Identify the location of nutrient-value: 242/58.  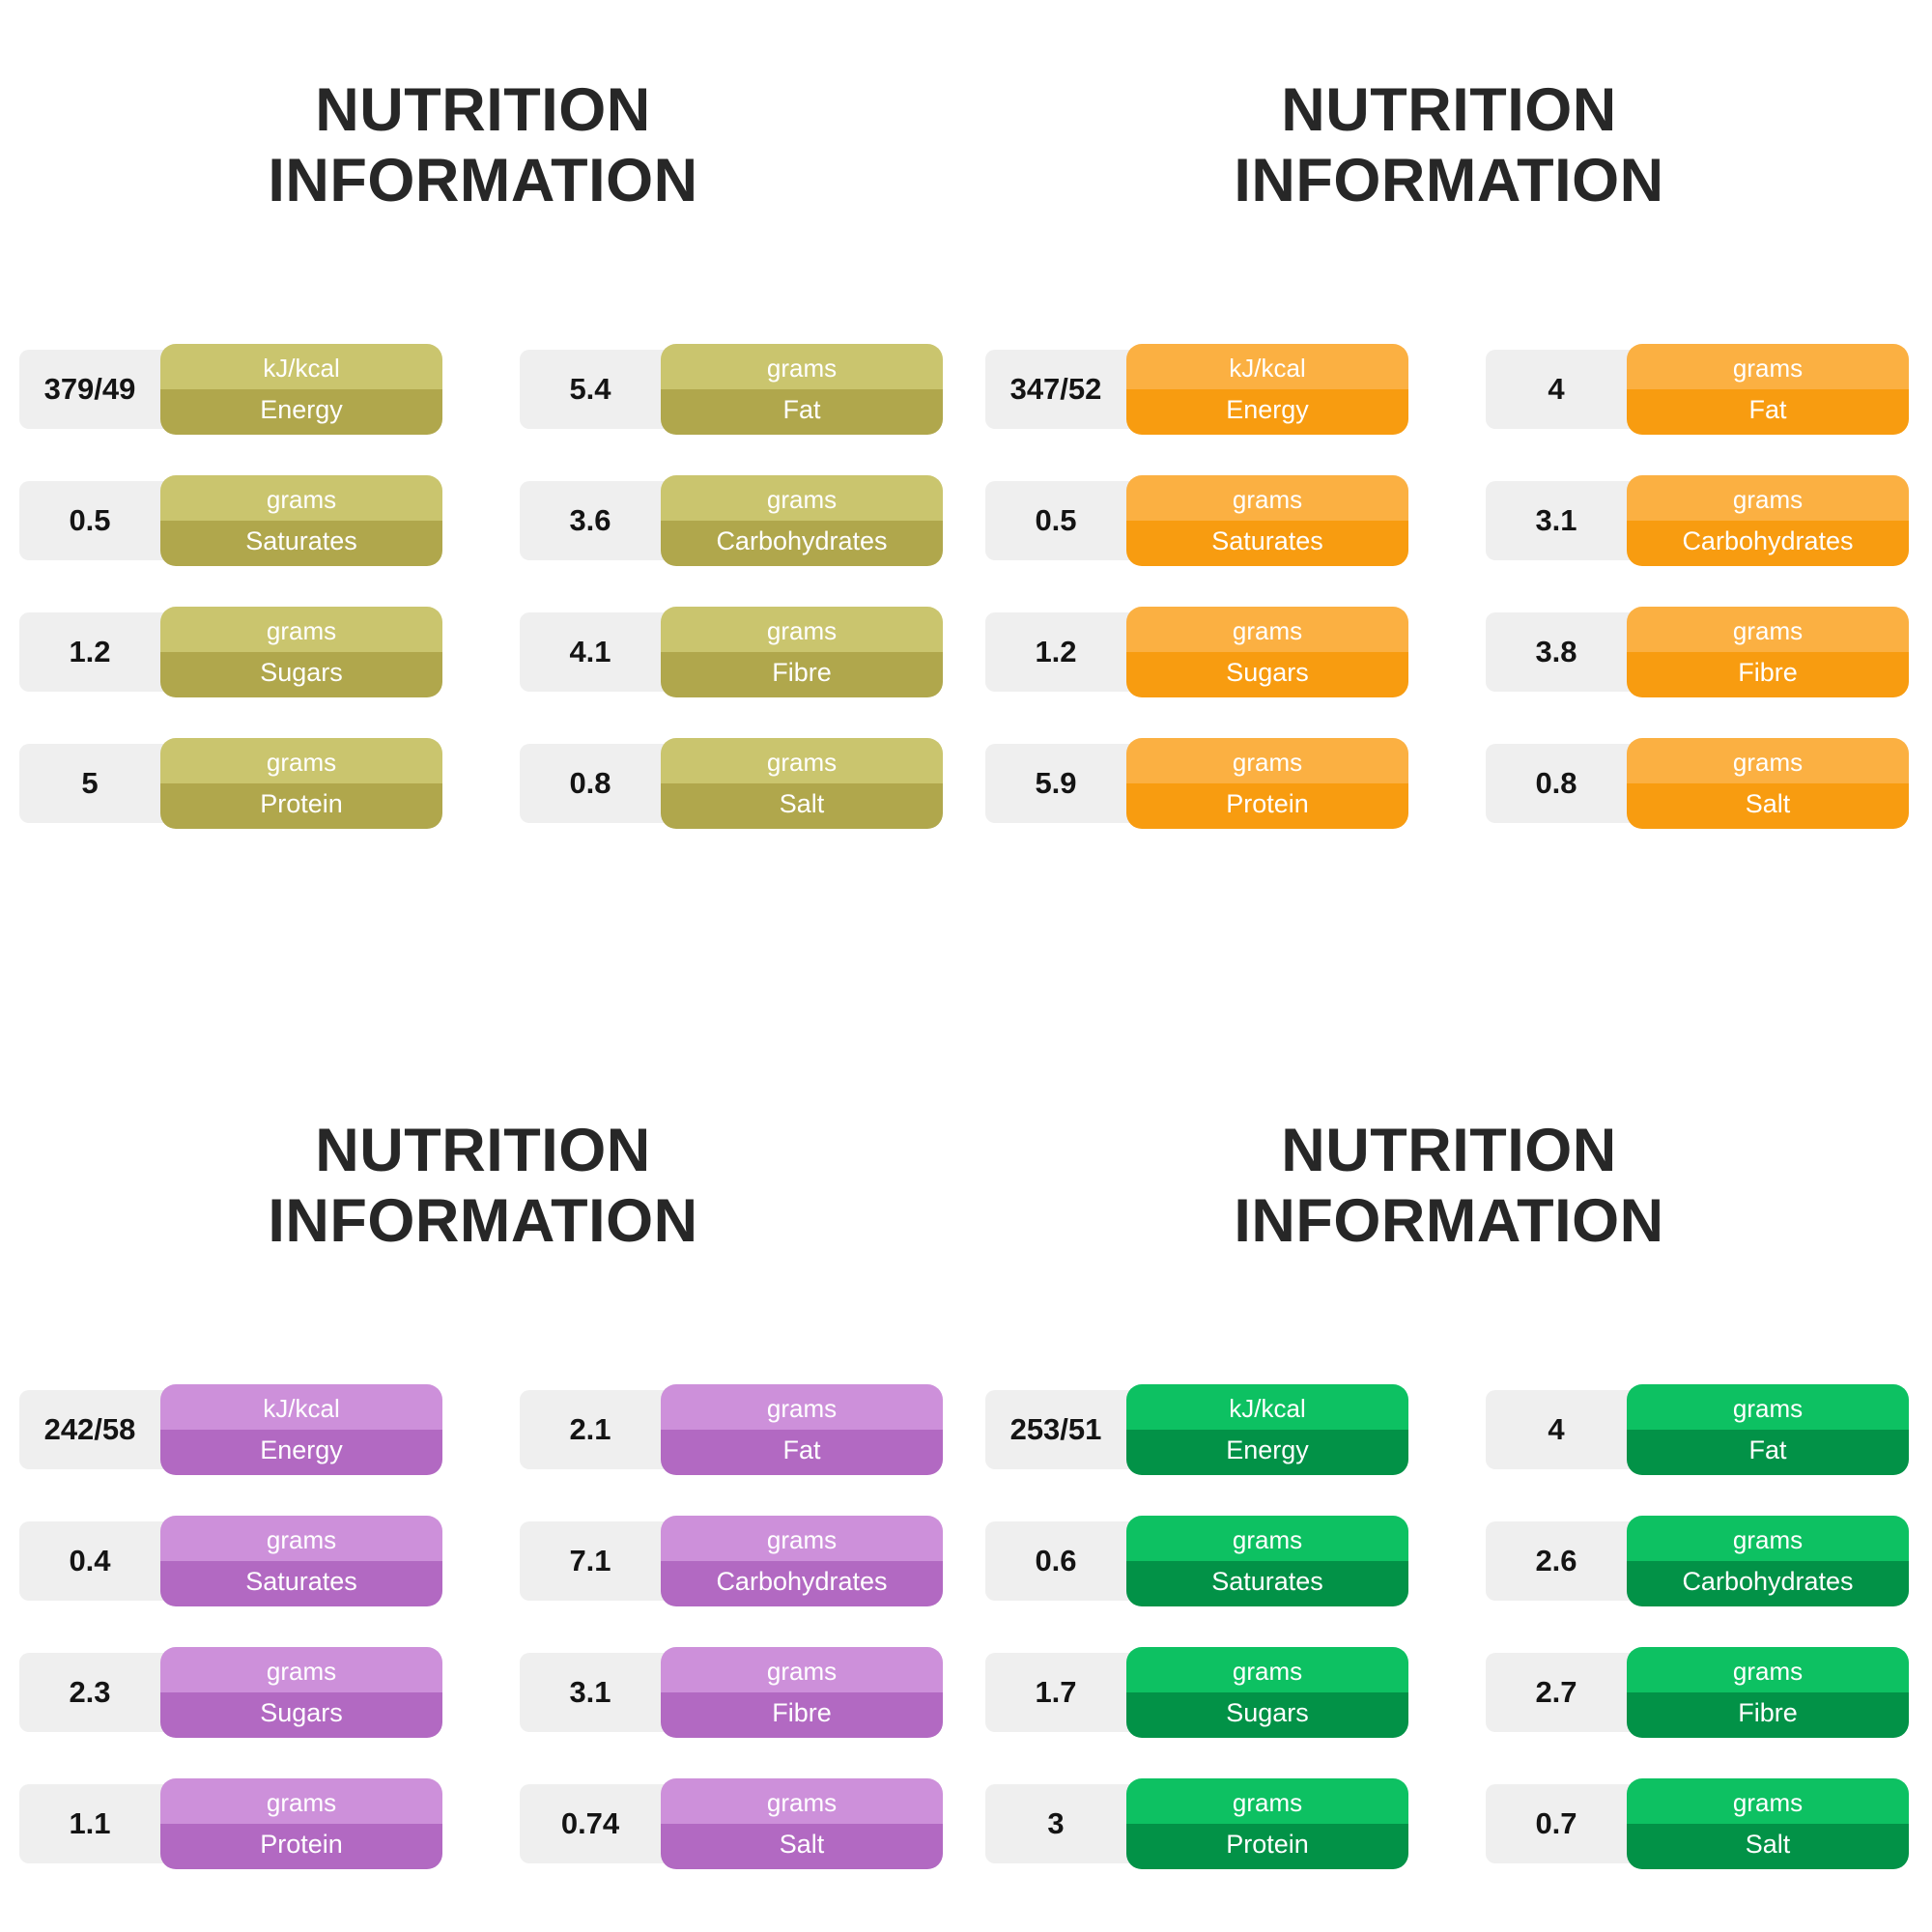
(89, 1429).